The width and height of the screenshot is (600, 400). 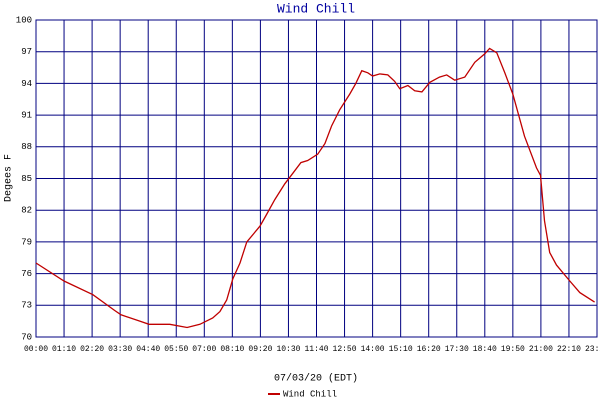 I want to click on y-tick-label: 70, so click(x=26, y=337).